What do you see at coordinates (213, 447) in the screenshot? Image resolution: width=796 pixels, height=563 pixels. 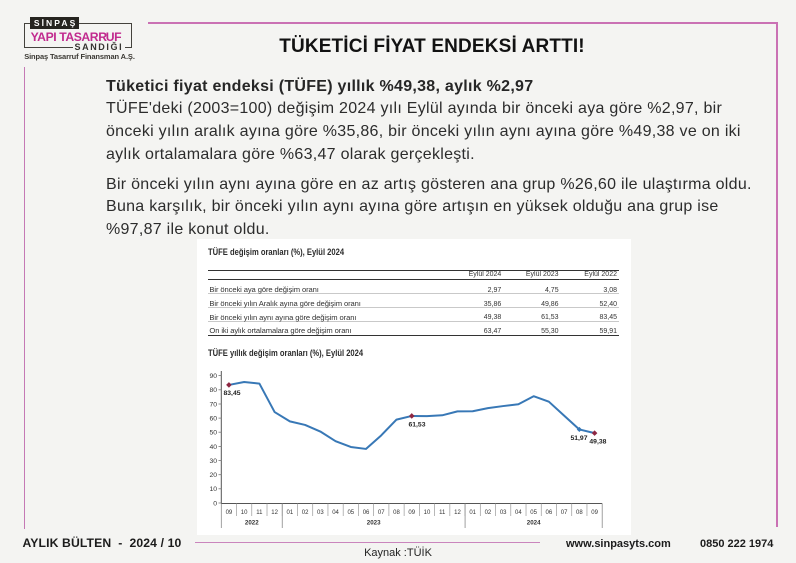 I see `svg-text: 40` at bounding box center [213, 447].